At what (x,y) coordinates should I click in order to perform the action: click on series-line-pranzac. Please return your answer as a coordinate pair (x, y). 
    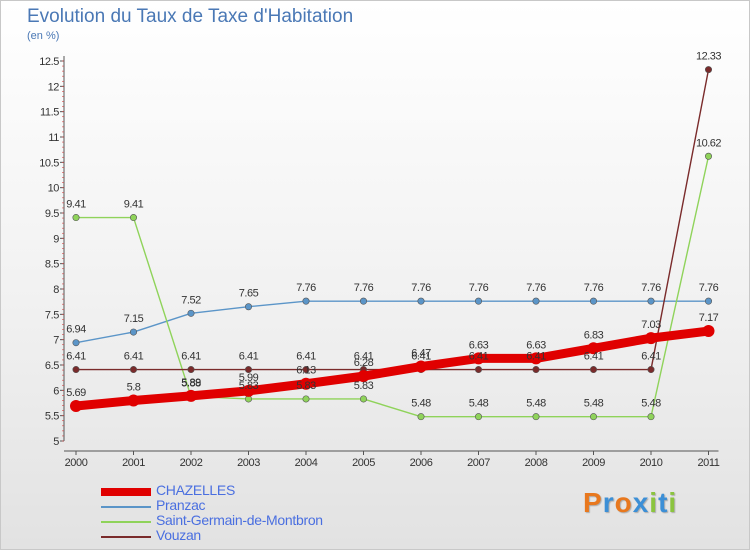
    Looking at the image, I should click on (392, 322).